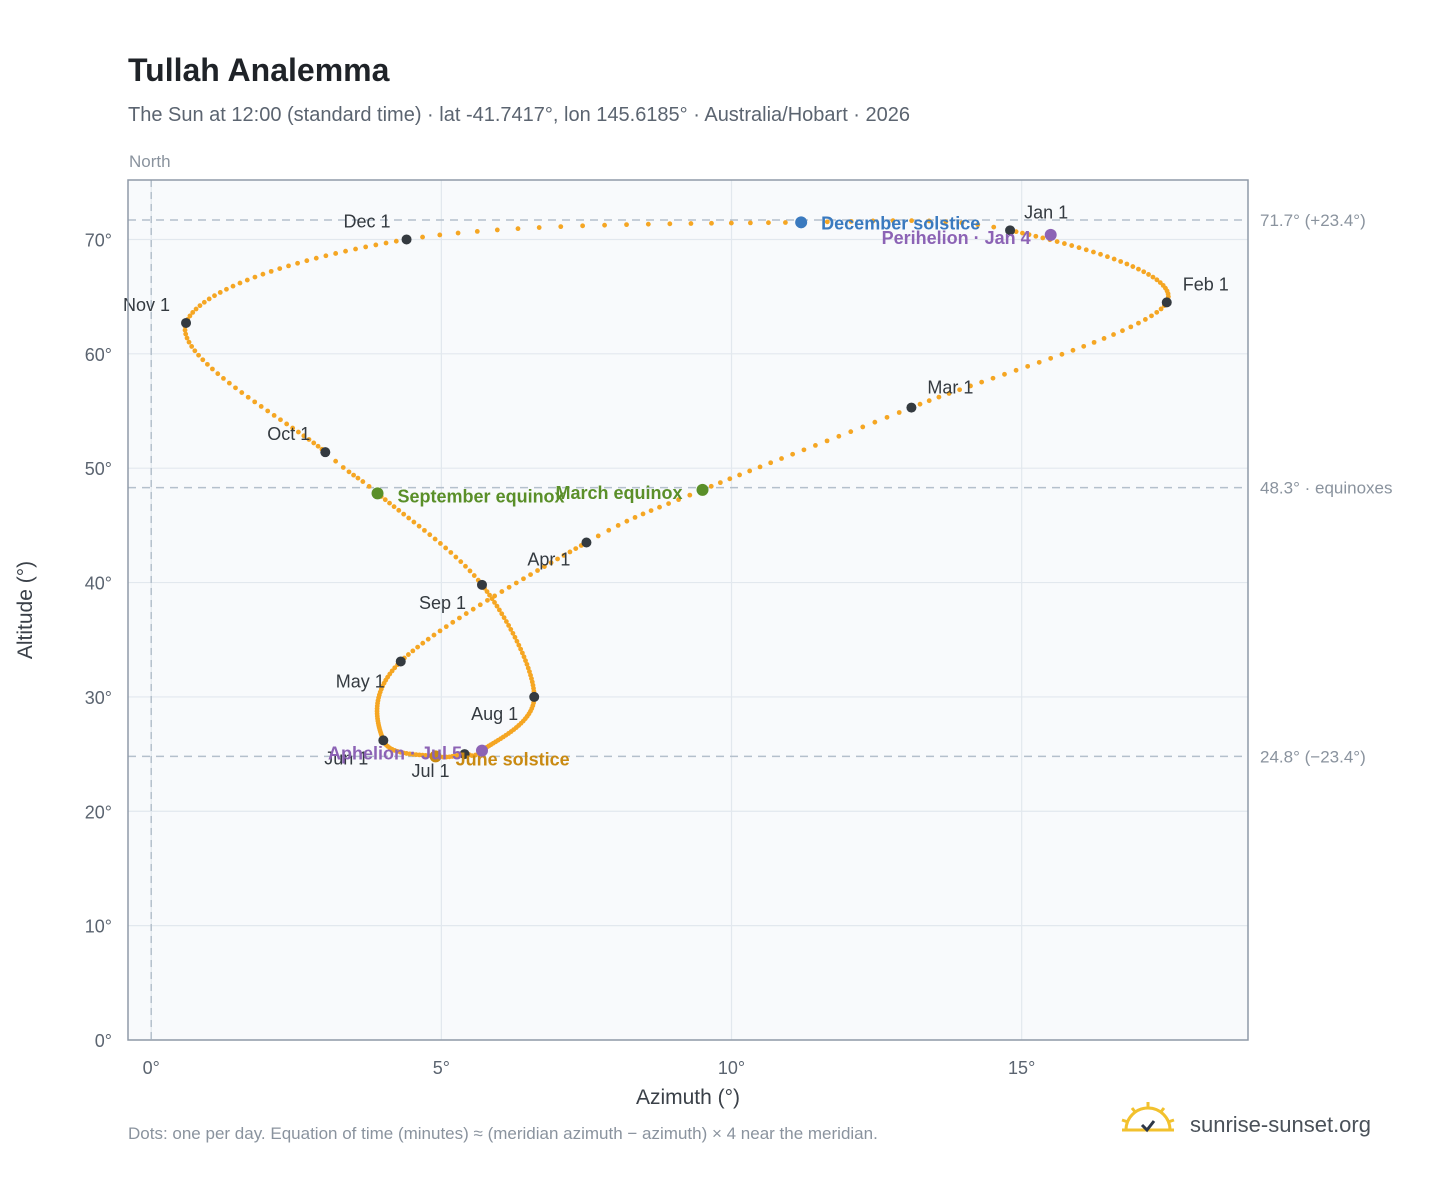 Image resolution: width=1448 pixels, height=1188 pixels. I want to click on direction-label: North, so click(150, 161).